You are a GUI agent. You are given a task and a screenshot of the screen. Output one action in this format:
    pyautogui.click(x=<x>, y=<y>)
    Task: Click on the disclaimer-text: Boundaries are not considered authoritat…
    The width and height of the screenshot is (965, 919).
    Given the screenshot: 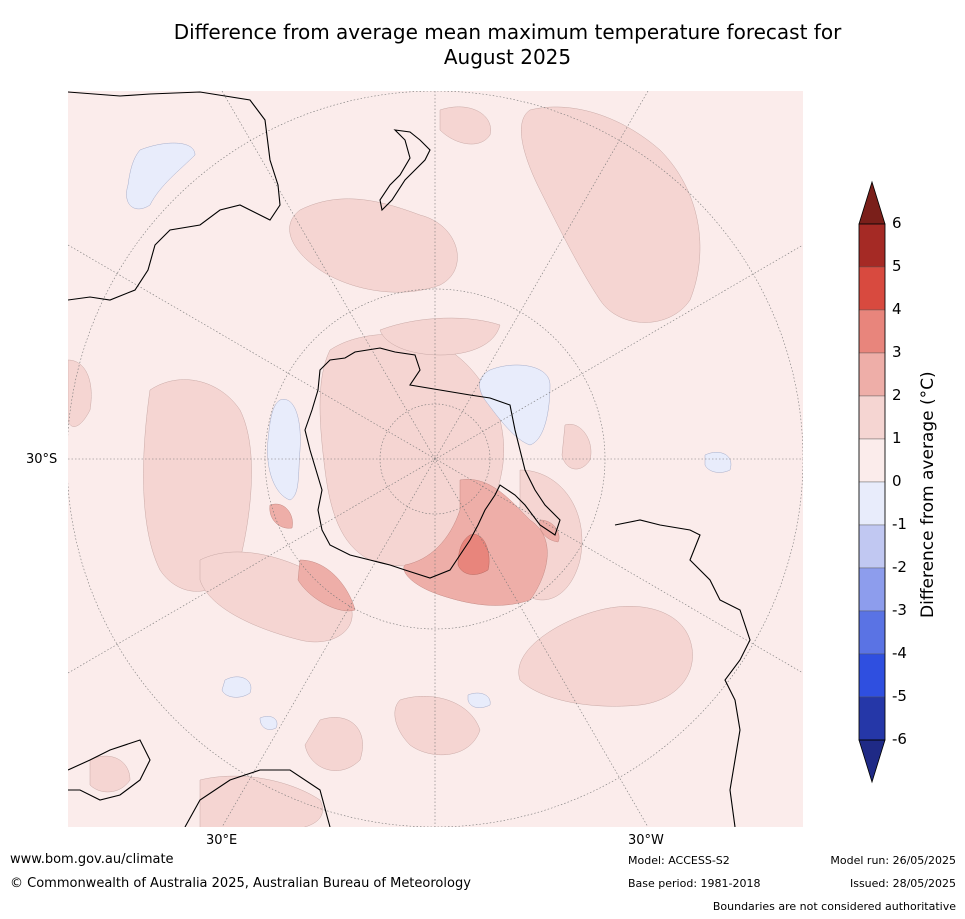 What is the action you would take?
    pyautogui.click(x=834, y=906)
    